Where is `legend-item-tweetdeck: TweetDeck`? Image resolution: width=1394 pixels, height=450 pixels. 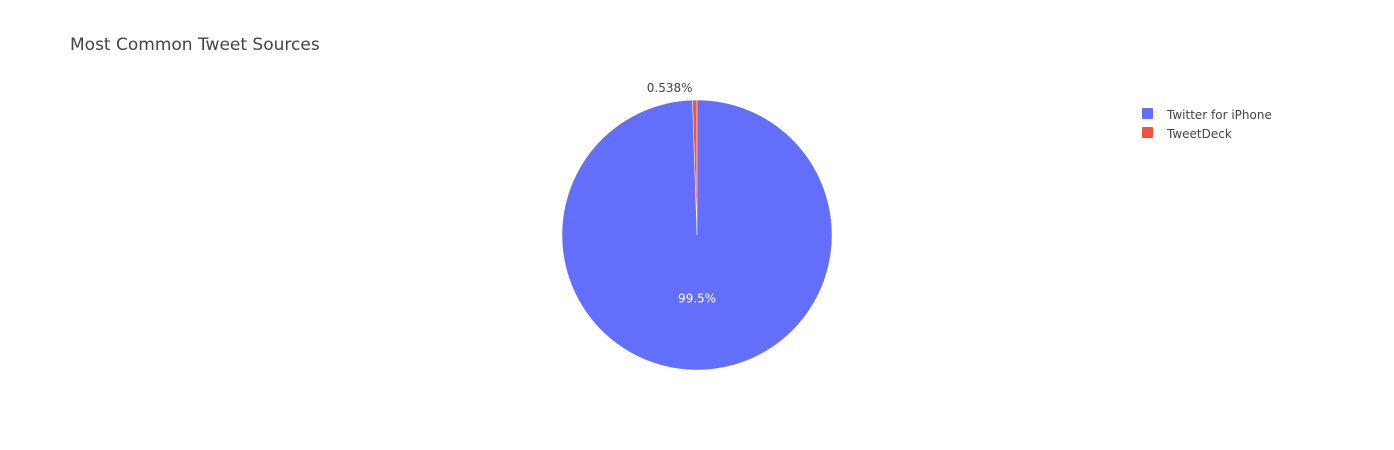 legend-item-tweetdeck: TweetDeck is located at coordinates (1187, 134).